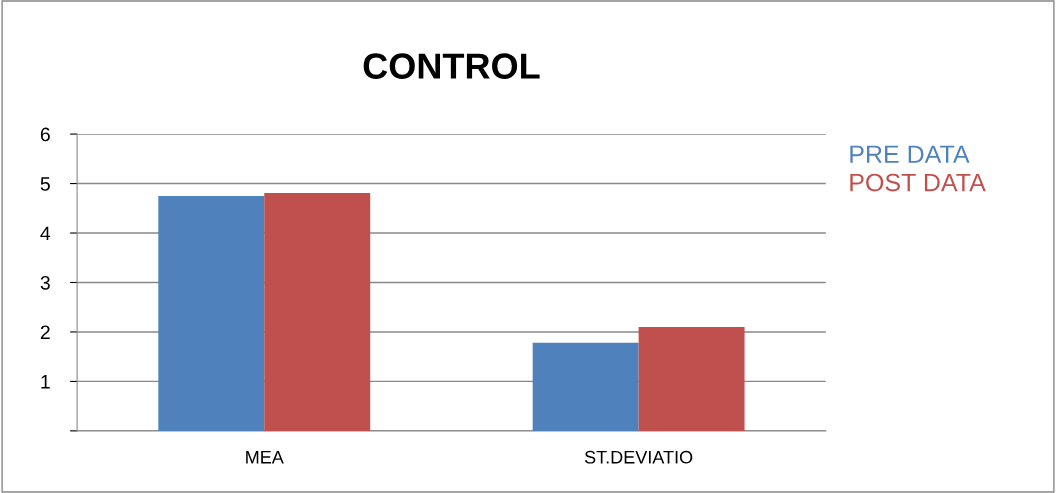 The width and height of the screenshot is (1056, 493). Describe the element at coordinates (638, 457) in the screenshot. I see `x-tick-label: ST.DEVIATIO` at that location.